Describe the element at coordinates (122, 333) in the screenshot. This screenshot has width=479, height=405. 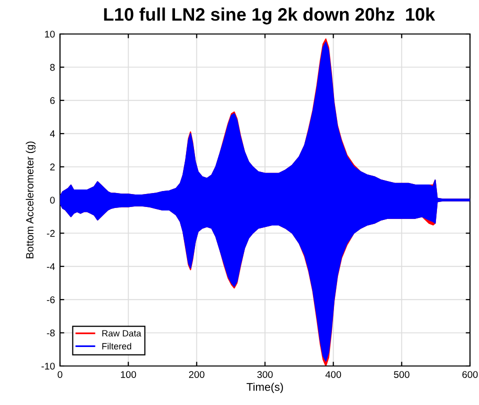
I see `legend-label: Raw Data` at that location.